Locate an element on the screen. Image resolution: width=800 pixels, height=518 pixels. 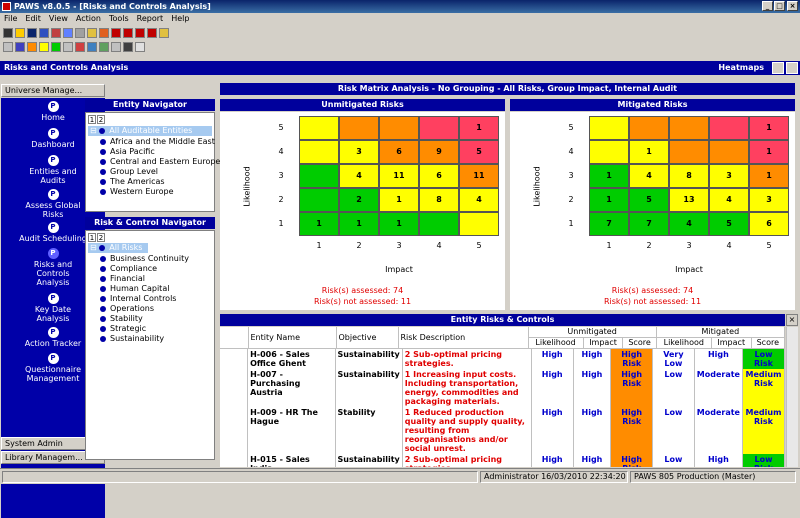
tree-item: Human Capital is located at coordinates (134, 289).